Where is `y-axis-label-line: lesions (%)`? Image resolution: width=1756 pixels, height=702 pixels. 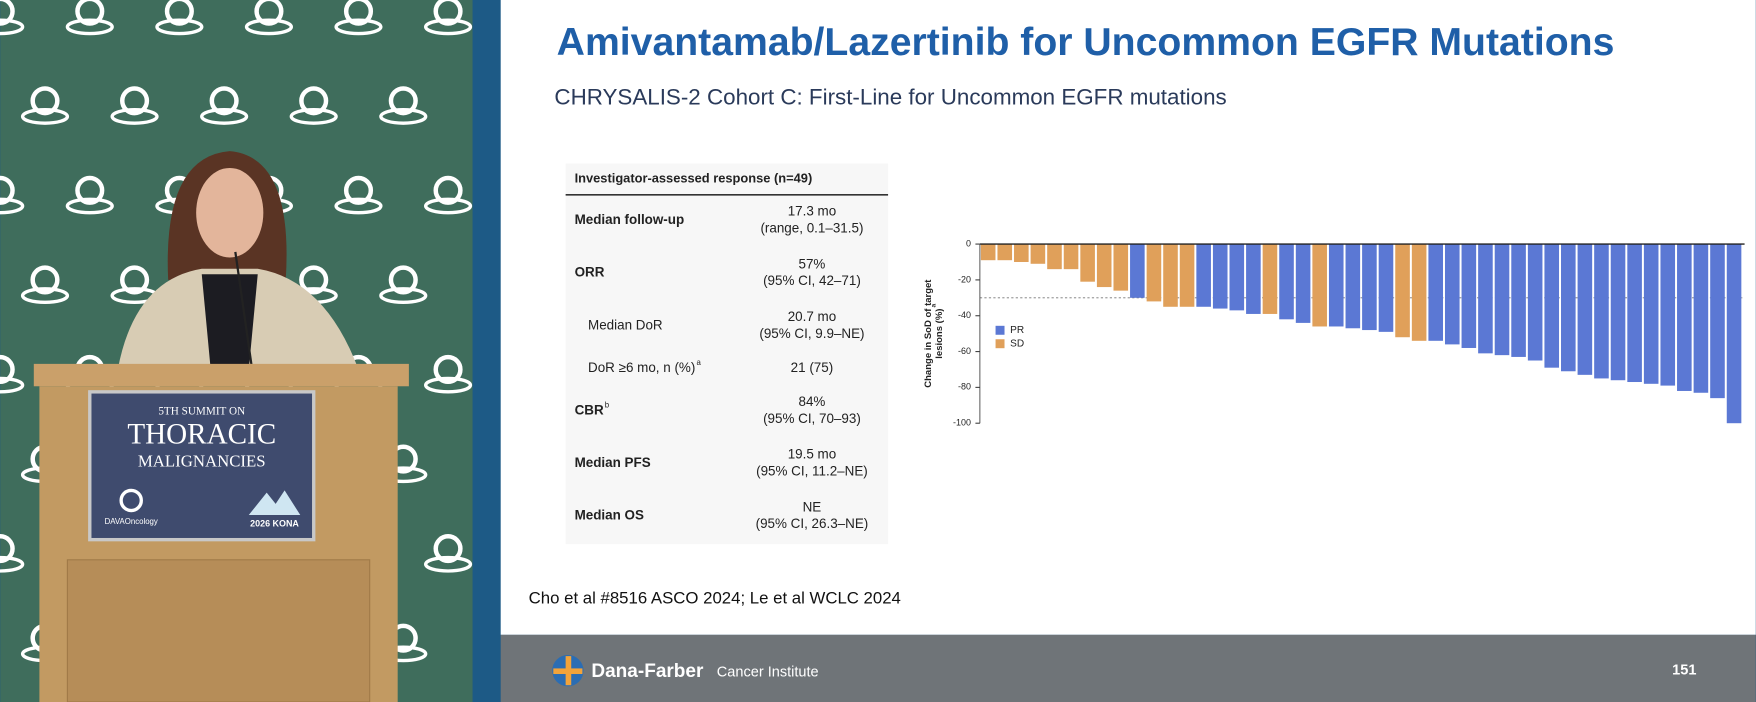
y-axis-label-line: lesions (%) is located at coordinates (939, 334).